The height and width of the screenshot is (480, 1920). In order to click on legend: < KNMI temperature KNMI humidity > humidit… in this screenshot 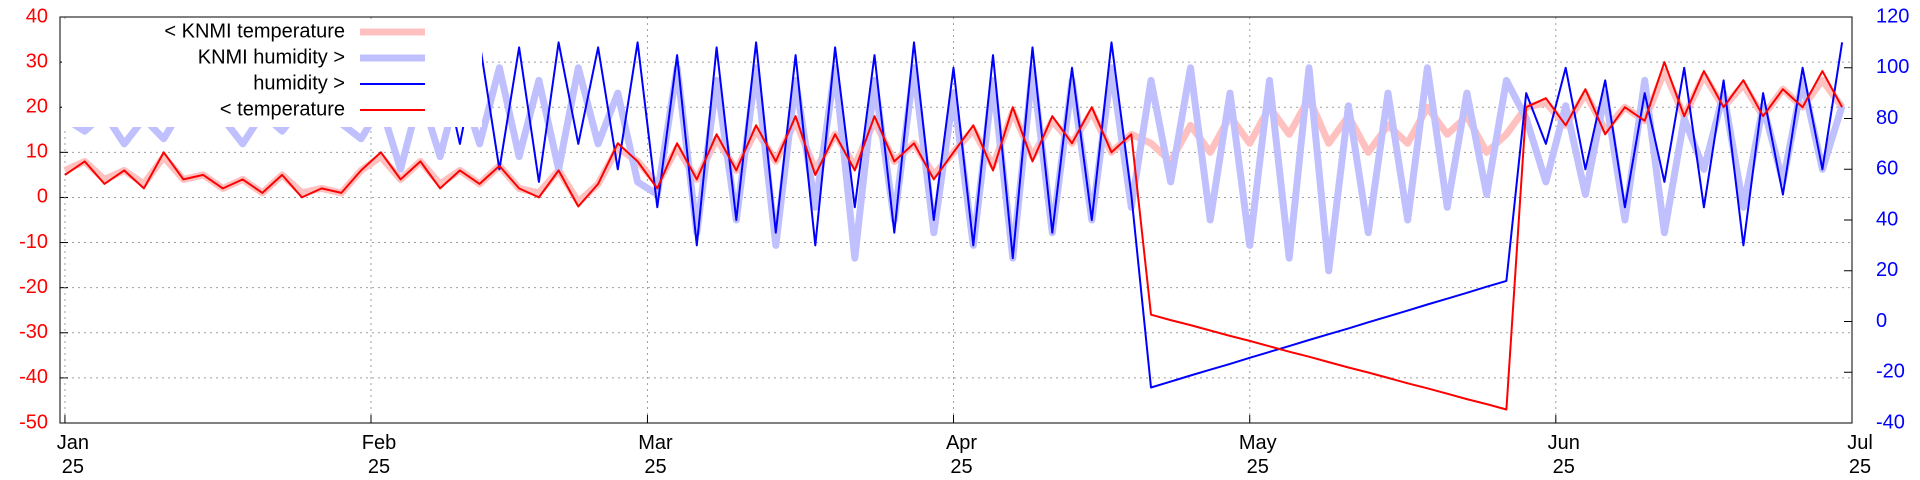, I will do `click(272, 73)`.